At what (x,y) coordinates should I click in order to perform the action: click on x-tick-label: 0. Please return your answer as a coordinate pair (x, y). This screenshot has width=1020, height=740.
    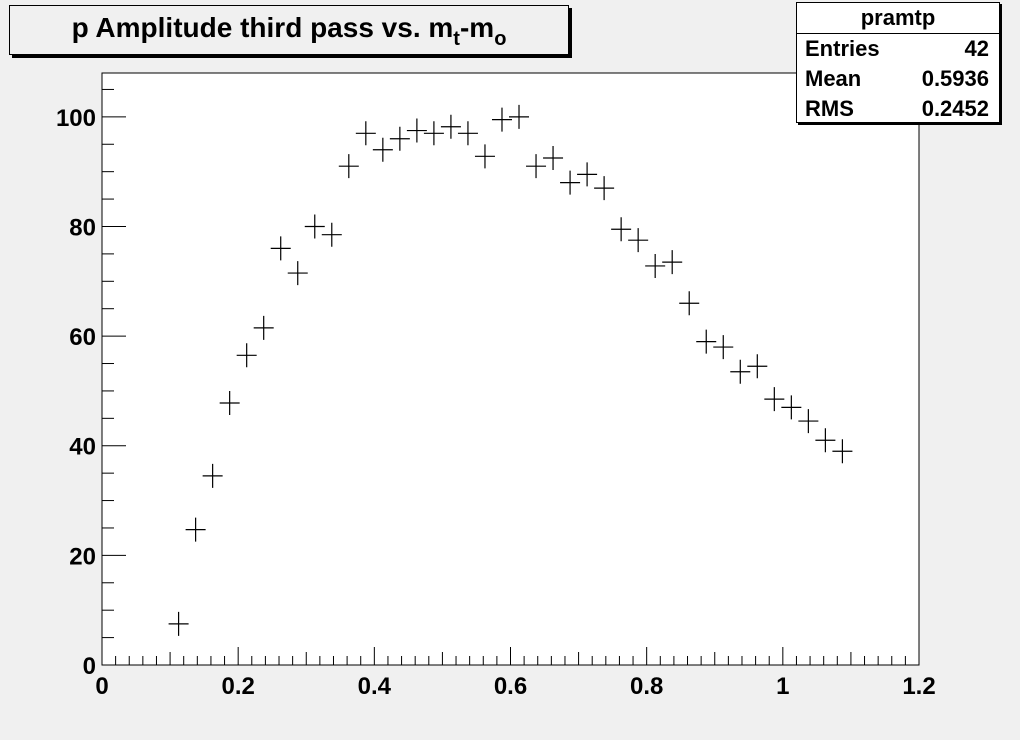
    Looking at the image, I should click on (101, 686).